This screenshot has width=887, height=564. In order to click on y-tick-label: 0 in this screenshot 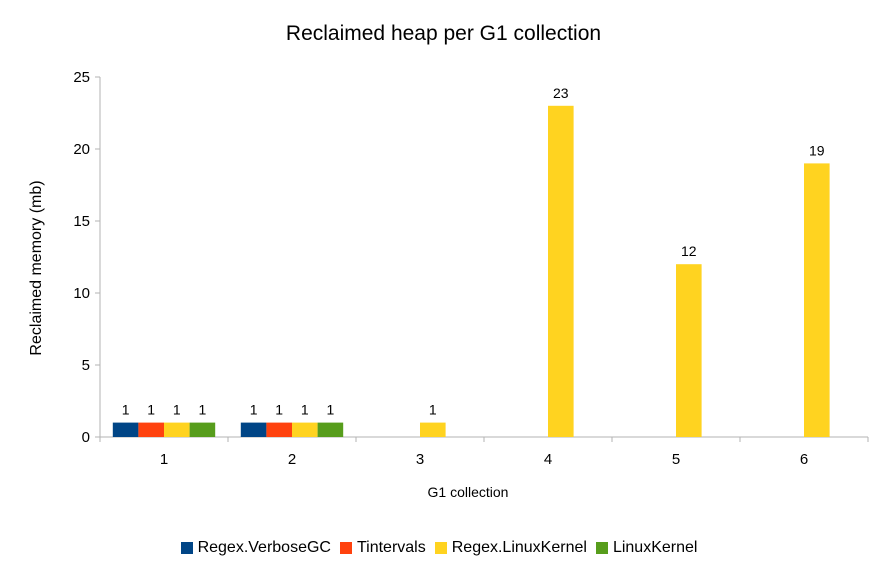, I will do `click(86, 437)`.